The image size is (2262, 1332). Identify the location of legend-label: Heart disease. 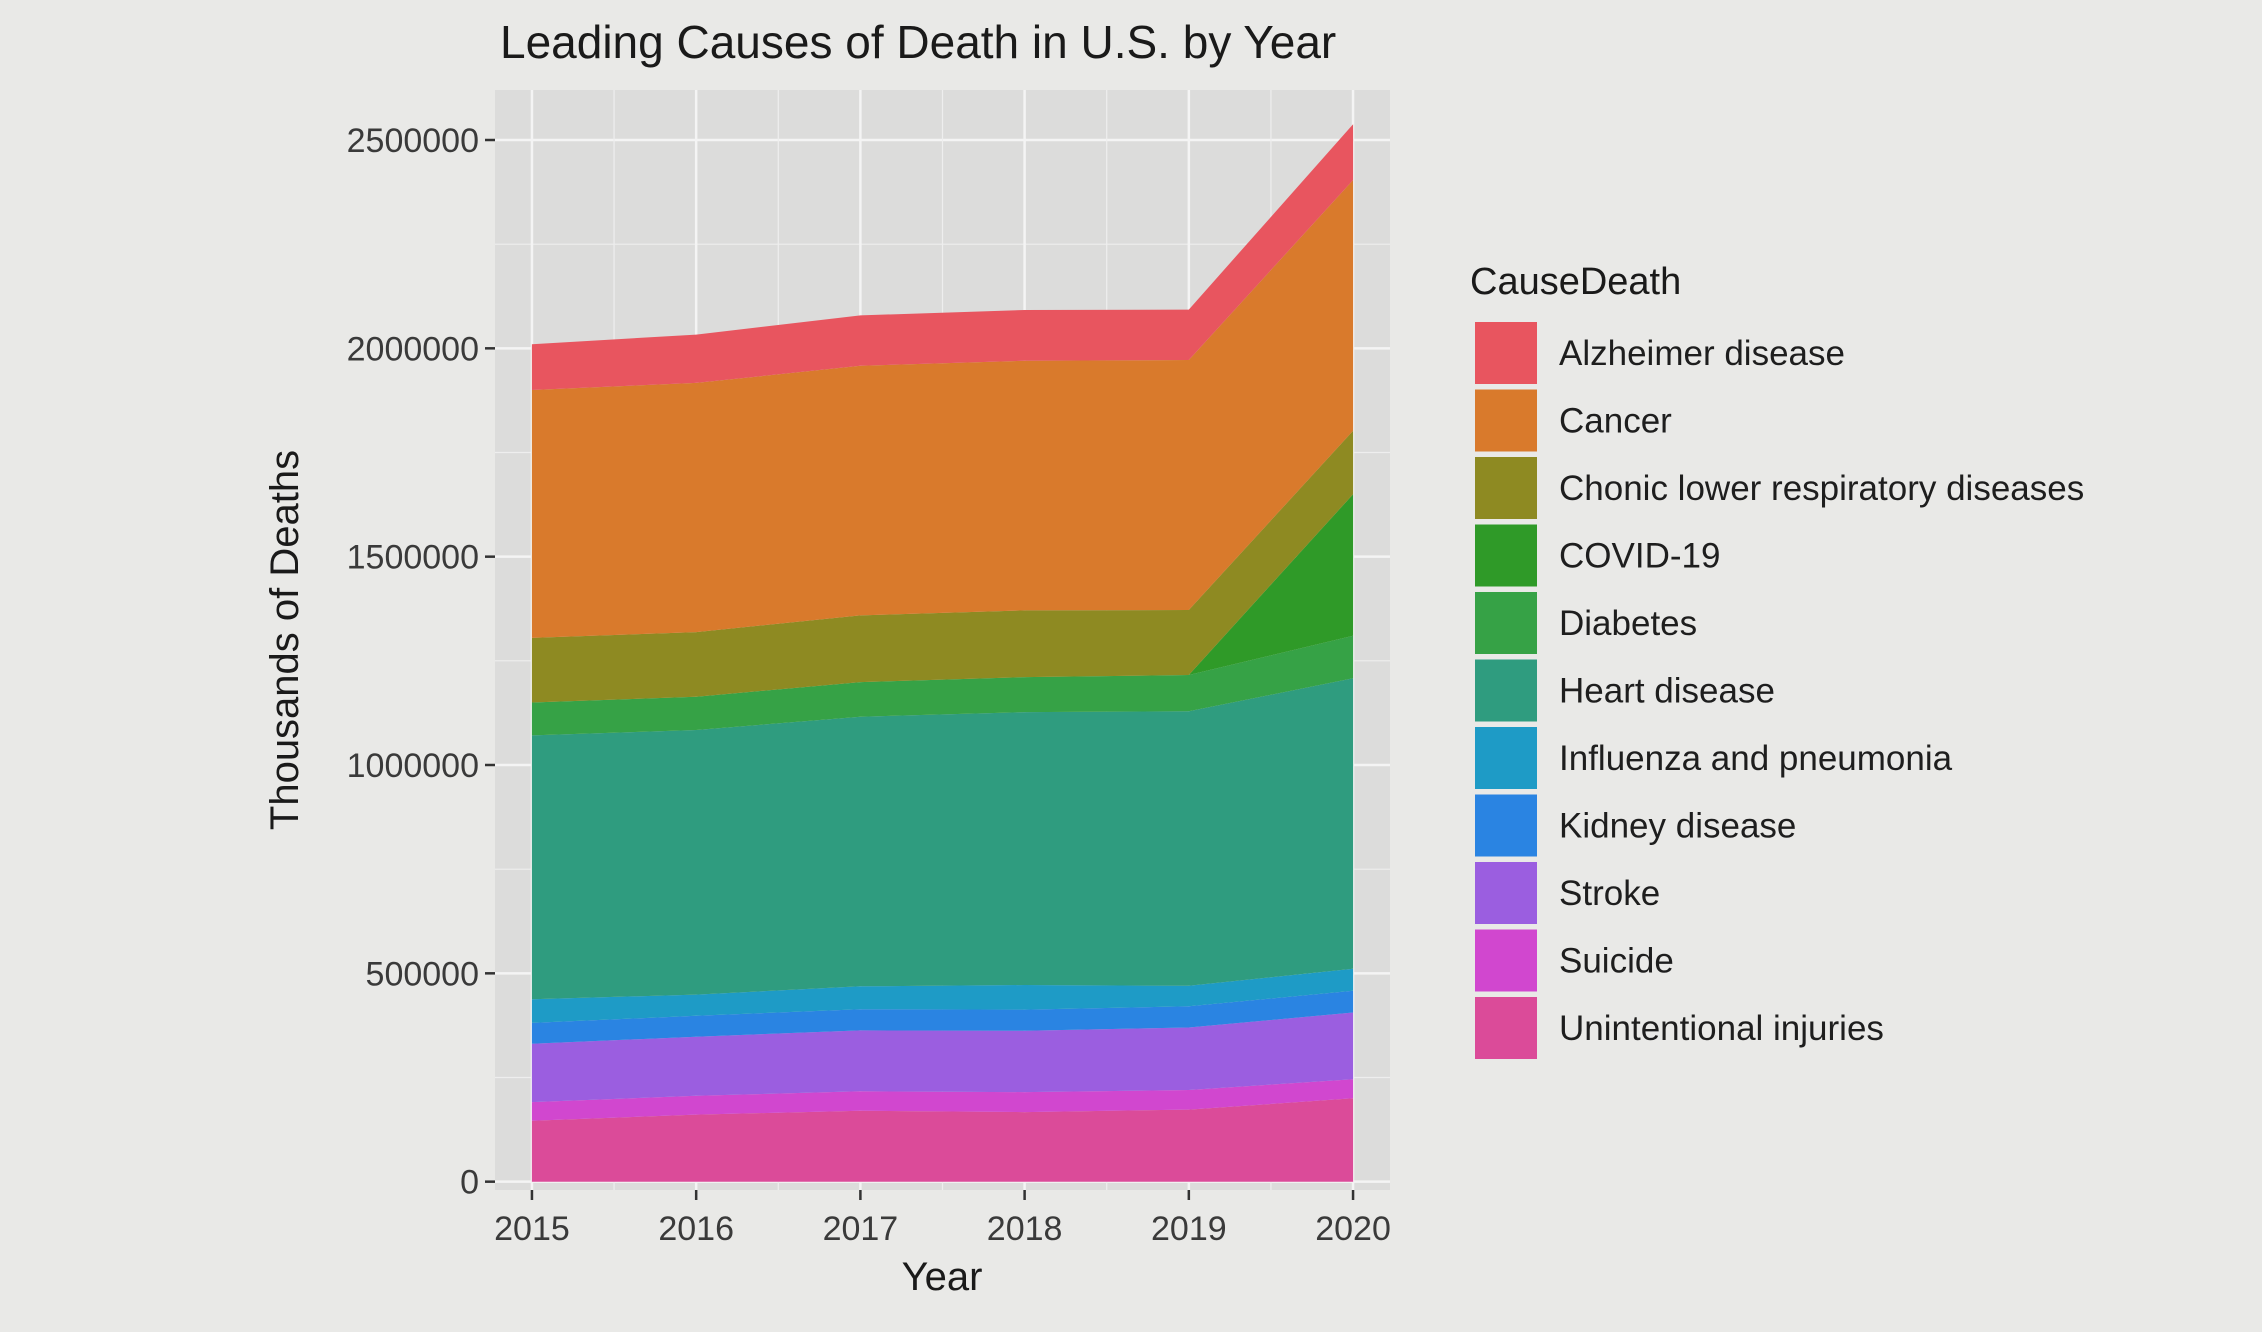
(1667, 691).